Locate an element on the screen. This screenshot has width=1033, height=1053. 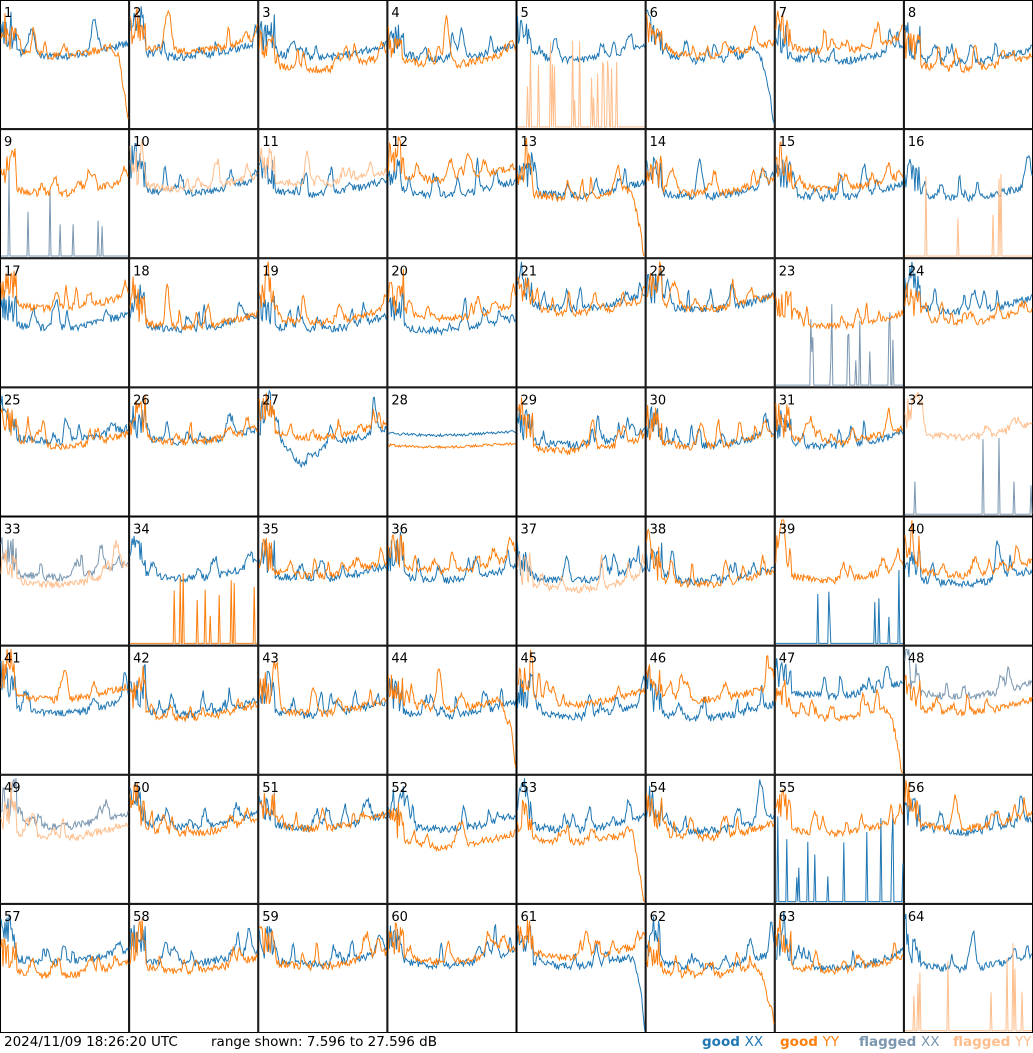
tile-22: 22 is located at coordinates (710, 323).